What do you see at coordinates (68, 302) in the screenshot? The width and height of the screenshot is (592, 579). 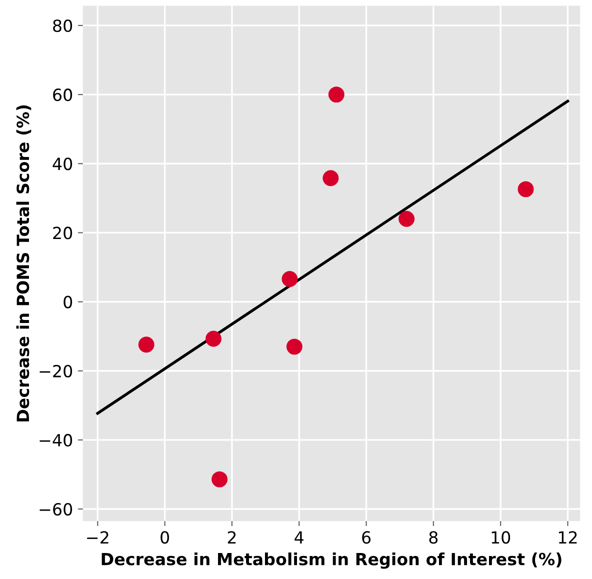 I see `y-tick-label: 0` at bounding box center [68, 302].